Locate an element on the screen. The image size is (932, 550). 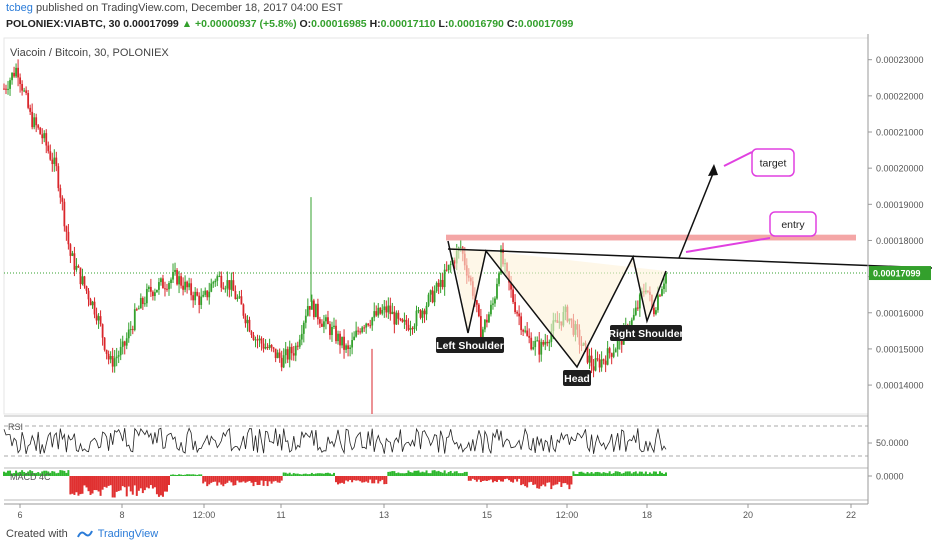
entry-callout-text: entry is located at coordinates (793, 225).